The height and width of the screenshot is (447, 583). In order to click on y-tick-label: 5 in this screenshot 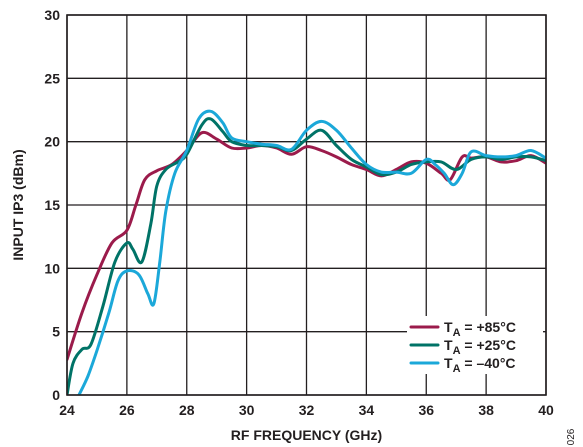, I will do `click(56, 332)`.